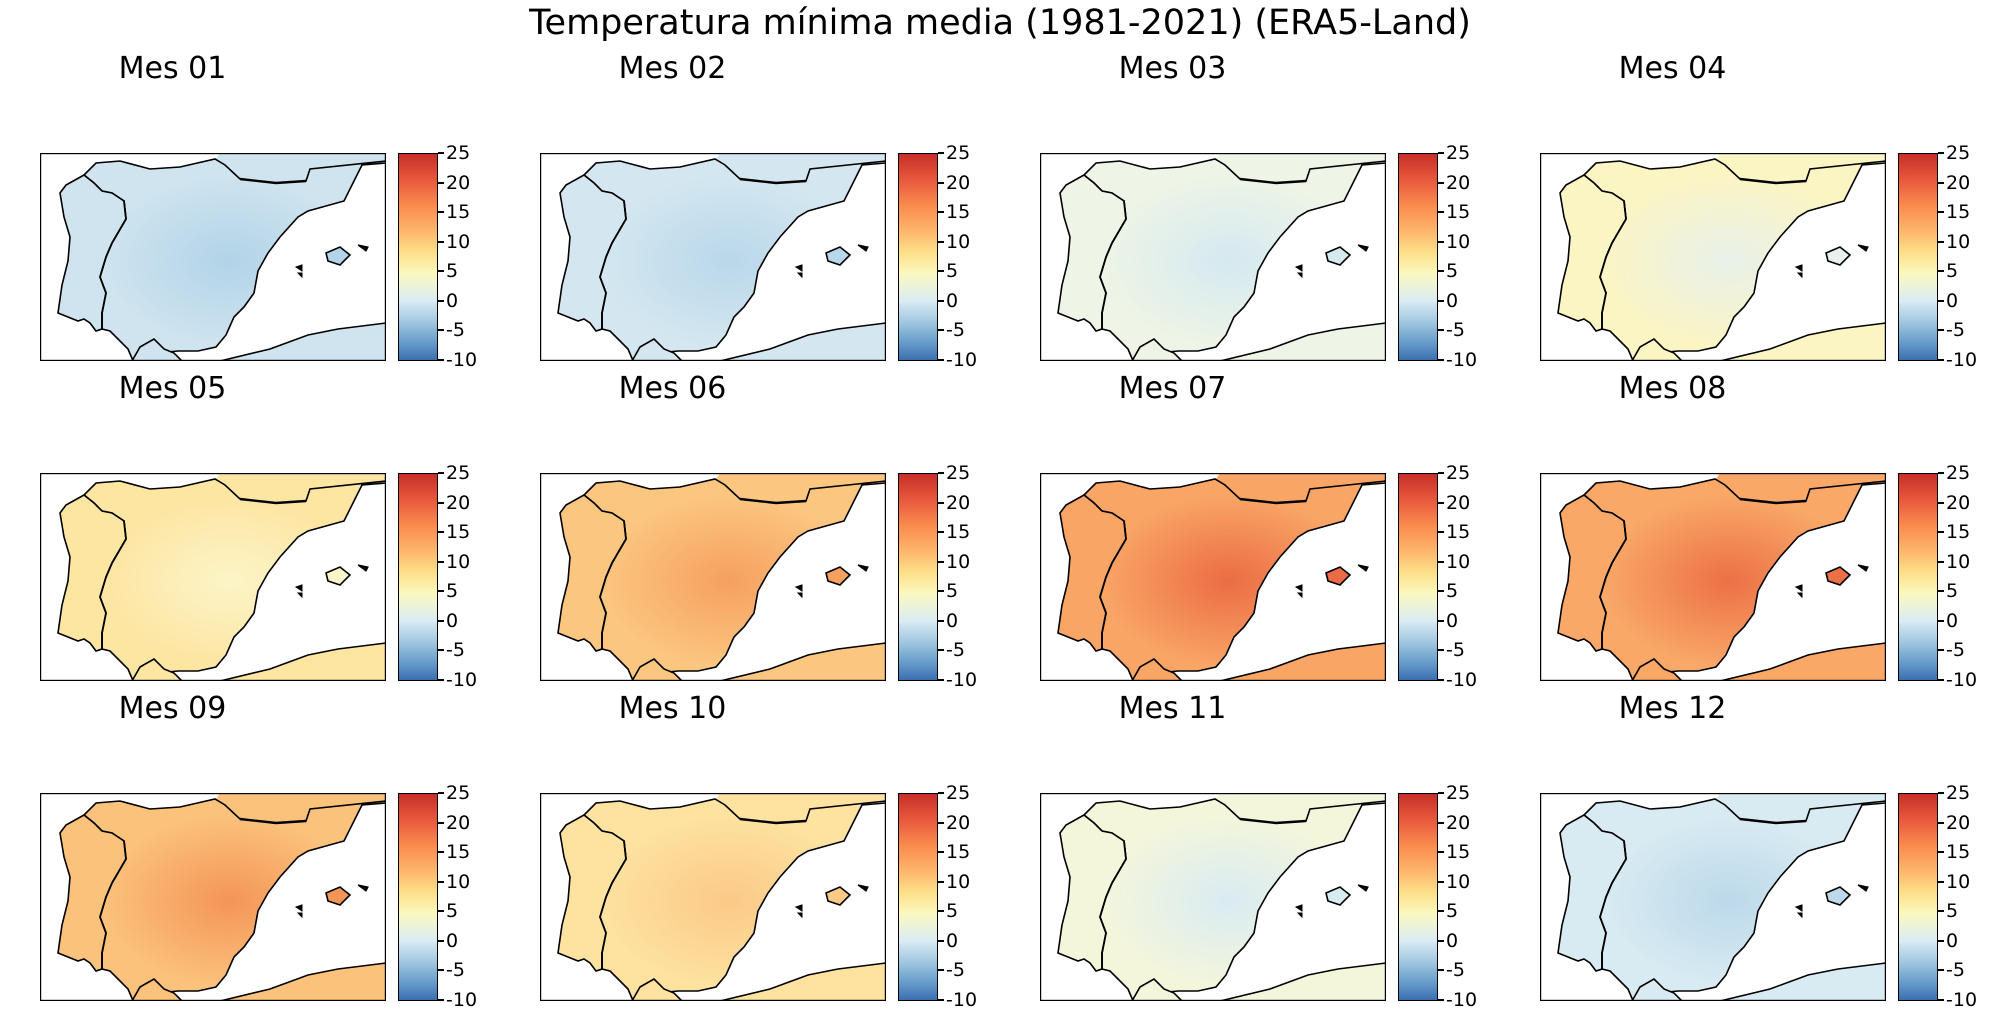  What do you see at coordinates (672, 388) in the screenshot?
I see `panel-title: Mes 06` at bounding box center [672, 388].